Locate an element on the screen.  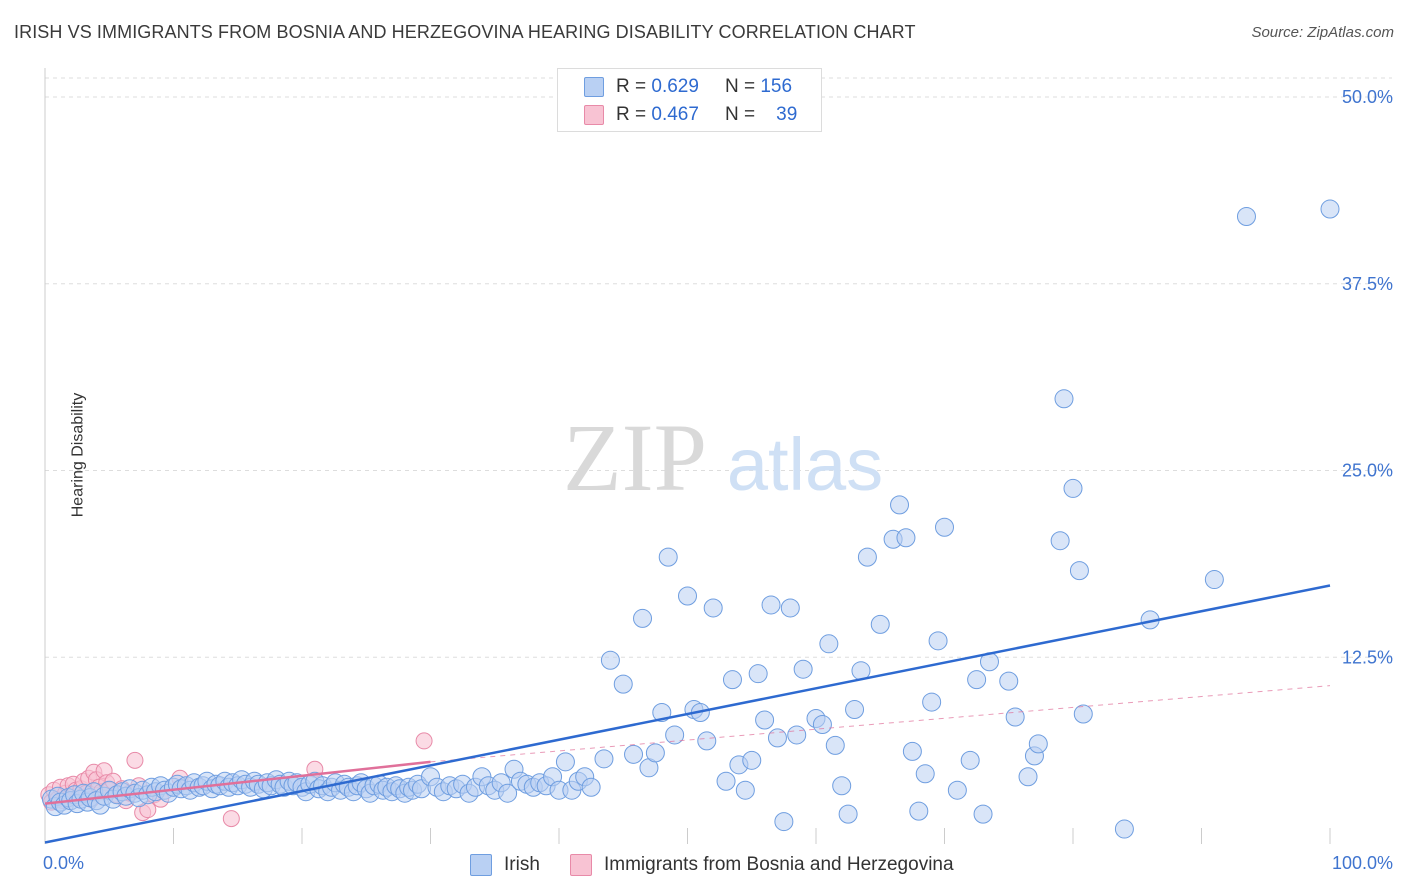
legend-r-value-irish: 0.629 is located at coordinates (675, 86).